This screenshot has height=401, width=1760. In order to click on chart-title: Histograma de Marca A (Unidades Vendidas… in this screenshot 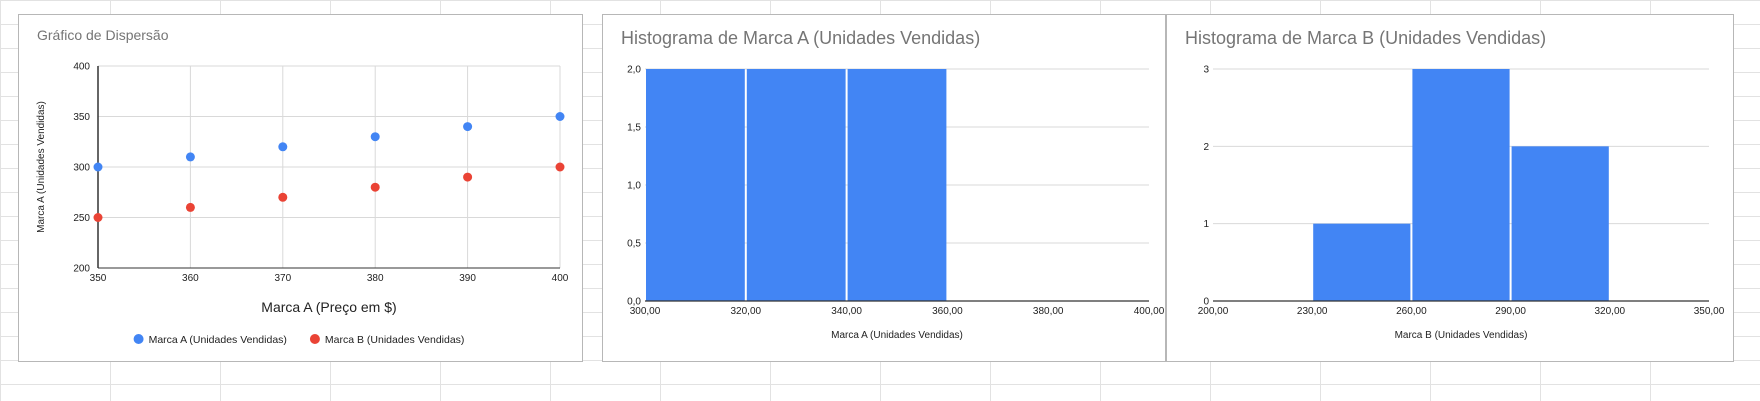, I will do `click(800, 38)`.